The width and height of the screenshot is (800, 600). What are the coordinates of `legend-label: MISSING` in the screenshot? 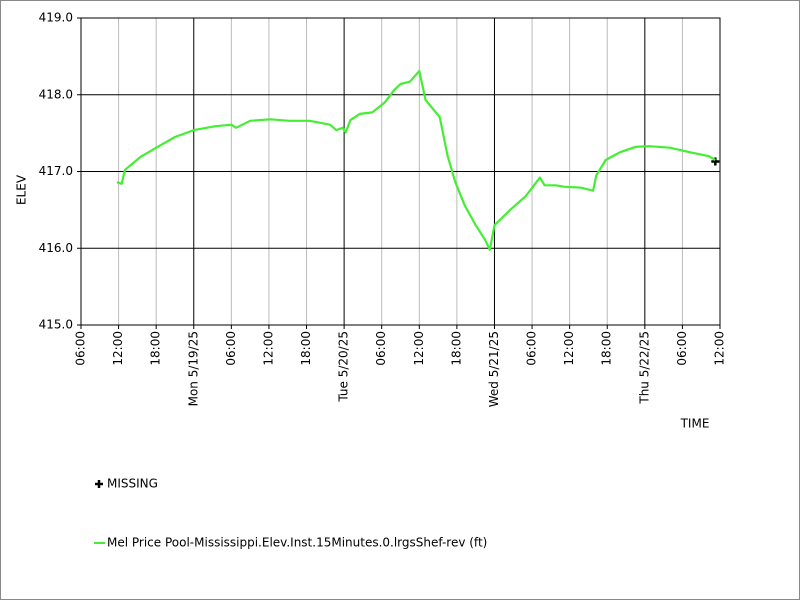 It's located at (132, 484).